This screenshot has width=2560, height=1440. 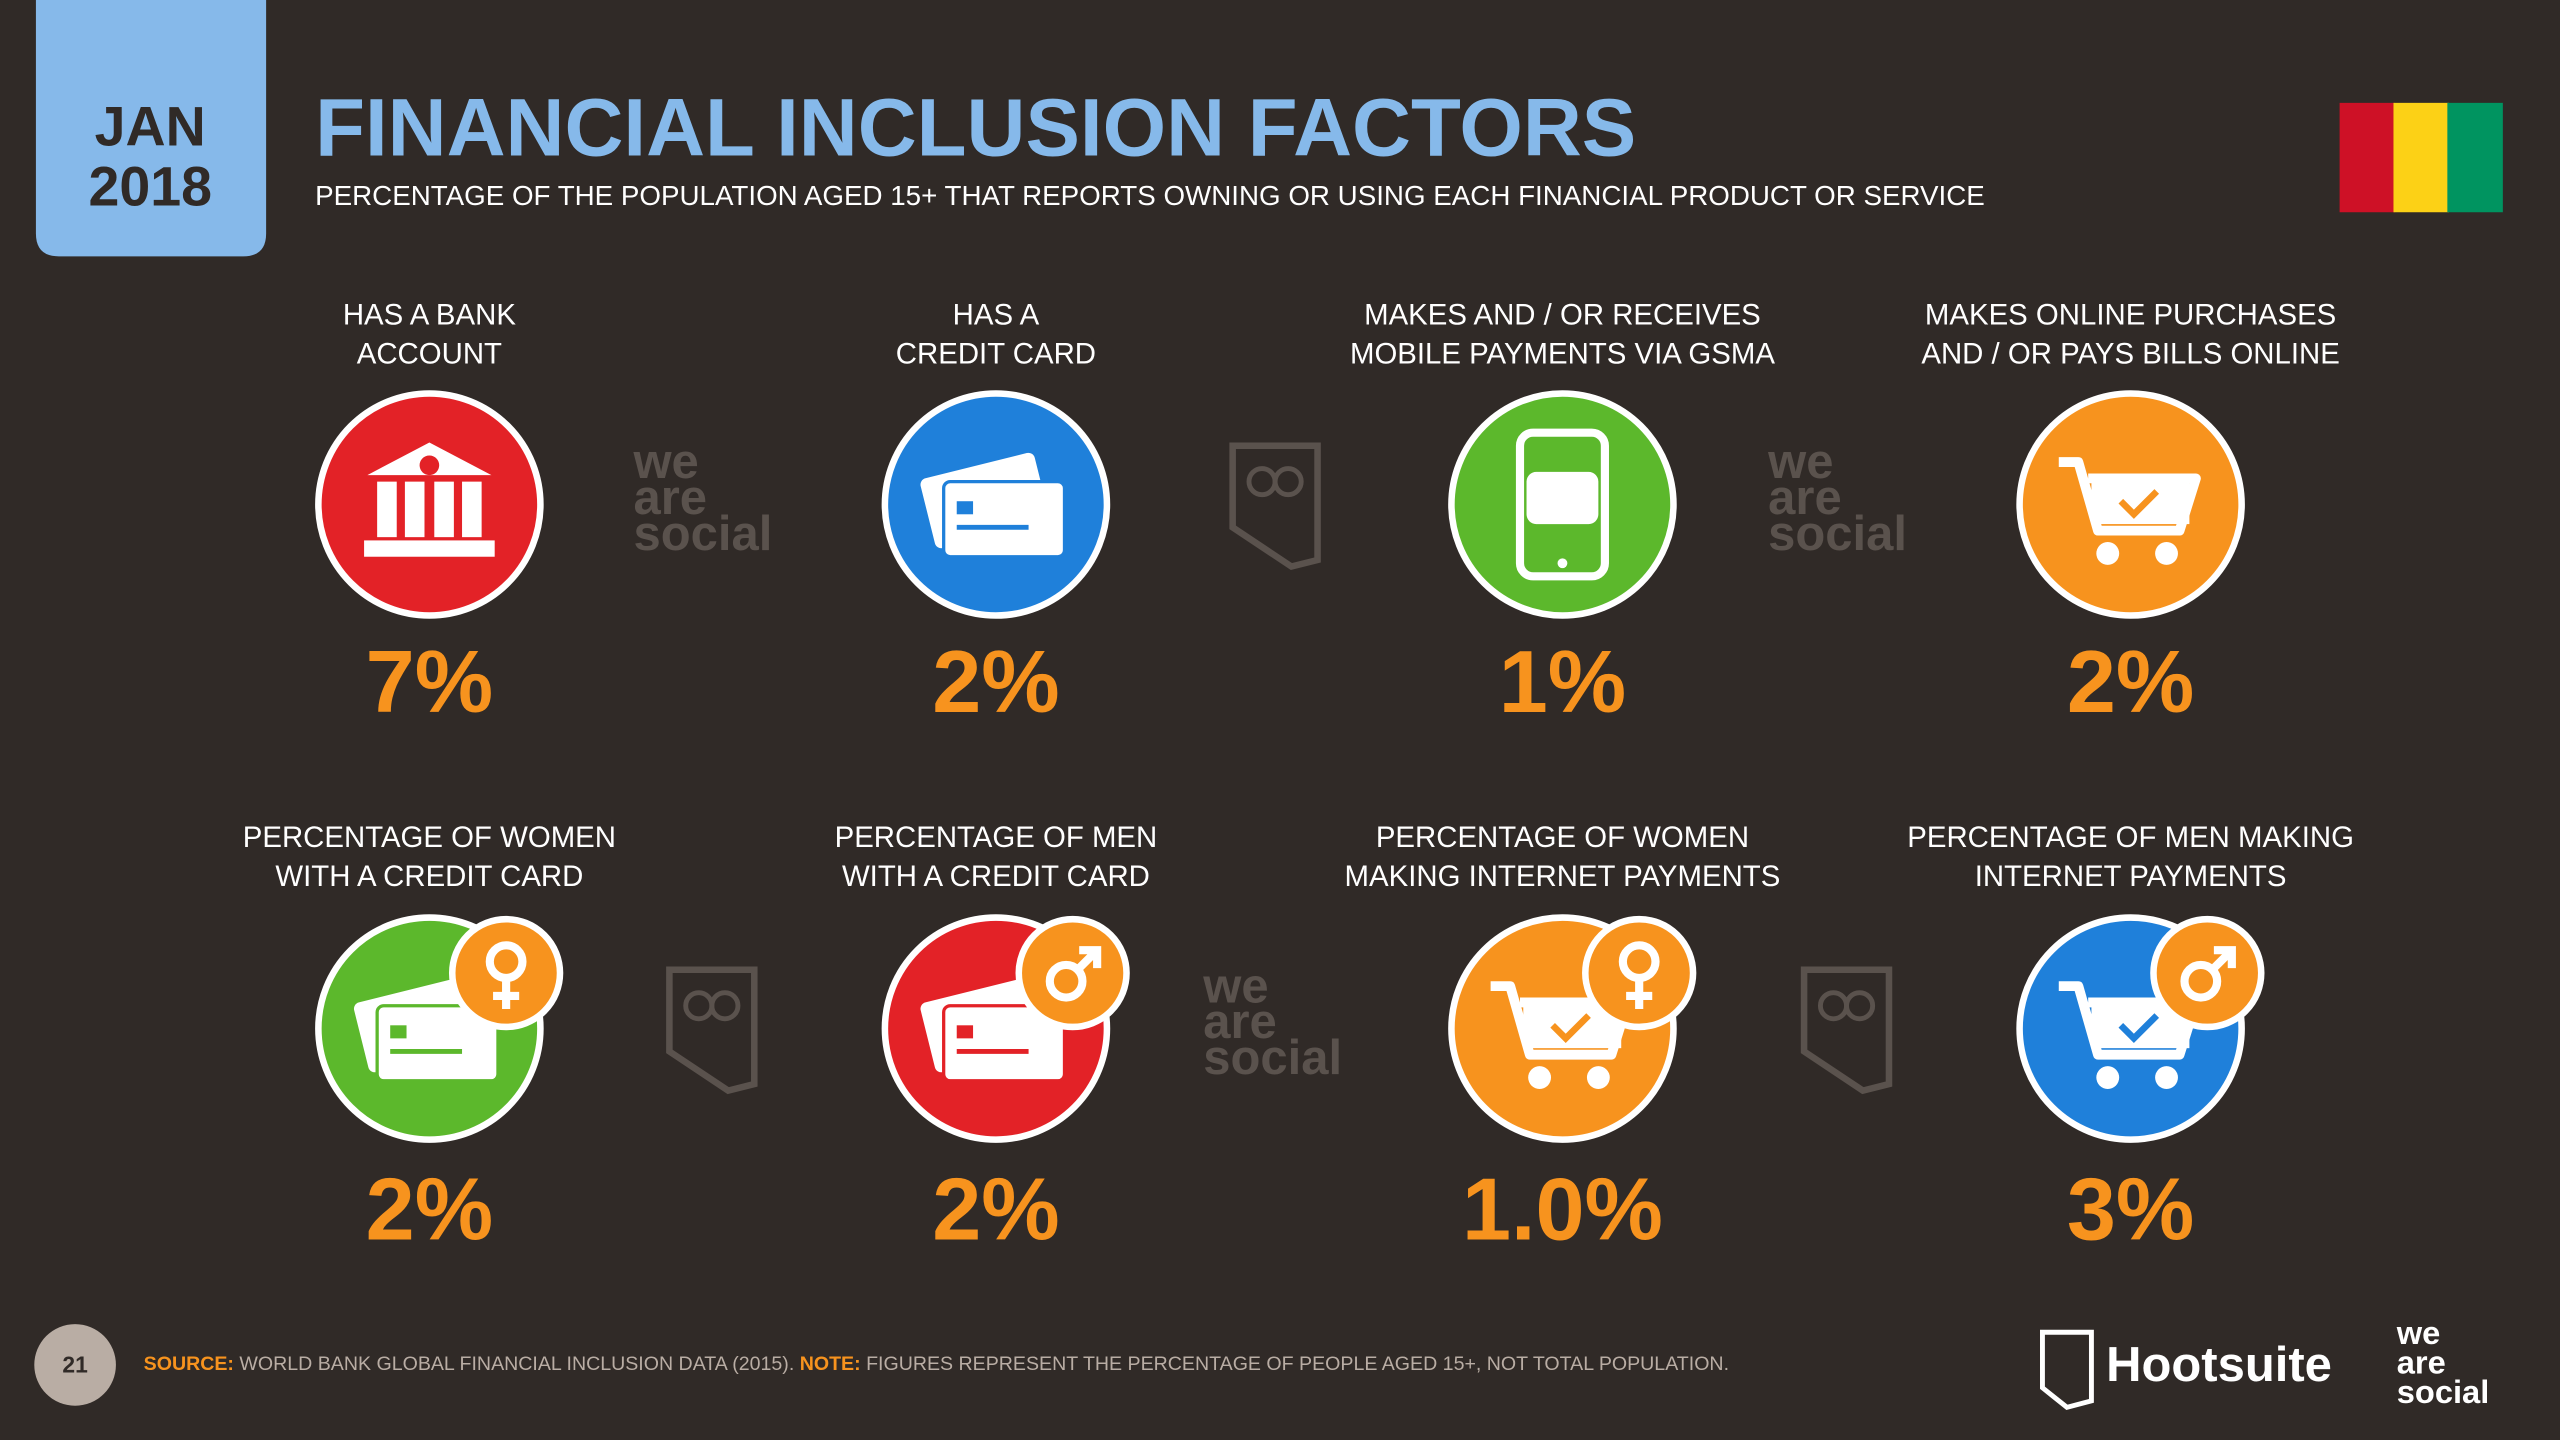 What do you see at coordinates (429, 354) in the screenshot?
I see `factor-label: ACCOUNT` at bounding box center [429, 354].